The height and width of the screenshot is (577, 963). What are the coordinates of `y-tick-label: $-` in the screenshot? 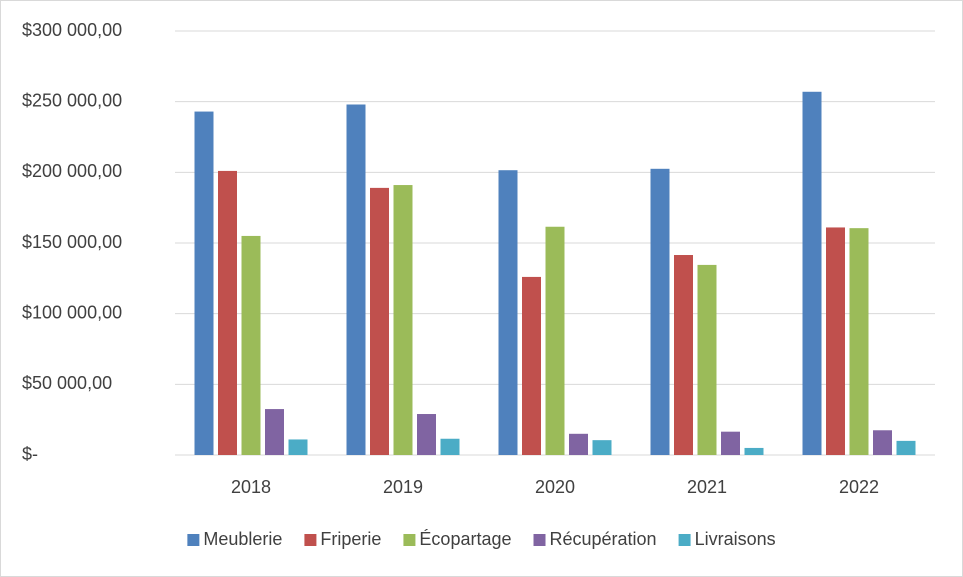 It's located at (30, 454).